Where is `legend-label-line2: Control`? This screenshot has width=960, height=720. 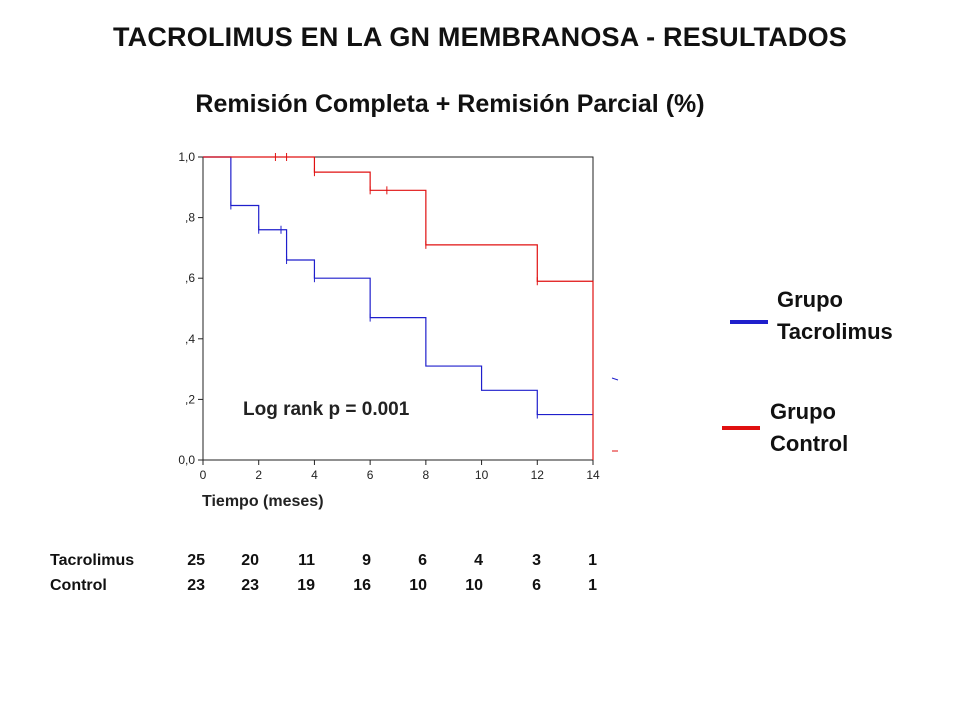
legend-label-line2: Control is located at coordinates (809, 443).